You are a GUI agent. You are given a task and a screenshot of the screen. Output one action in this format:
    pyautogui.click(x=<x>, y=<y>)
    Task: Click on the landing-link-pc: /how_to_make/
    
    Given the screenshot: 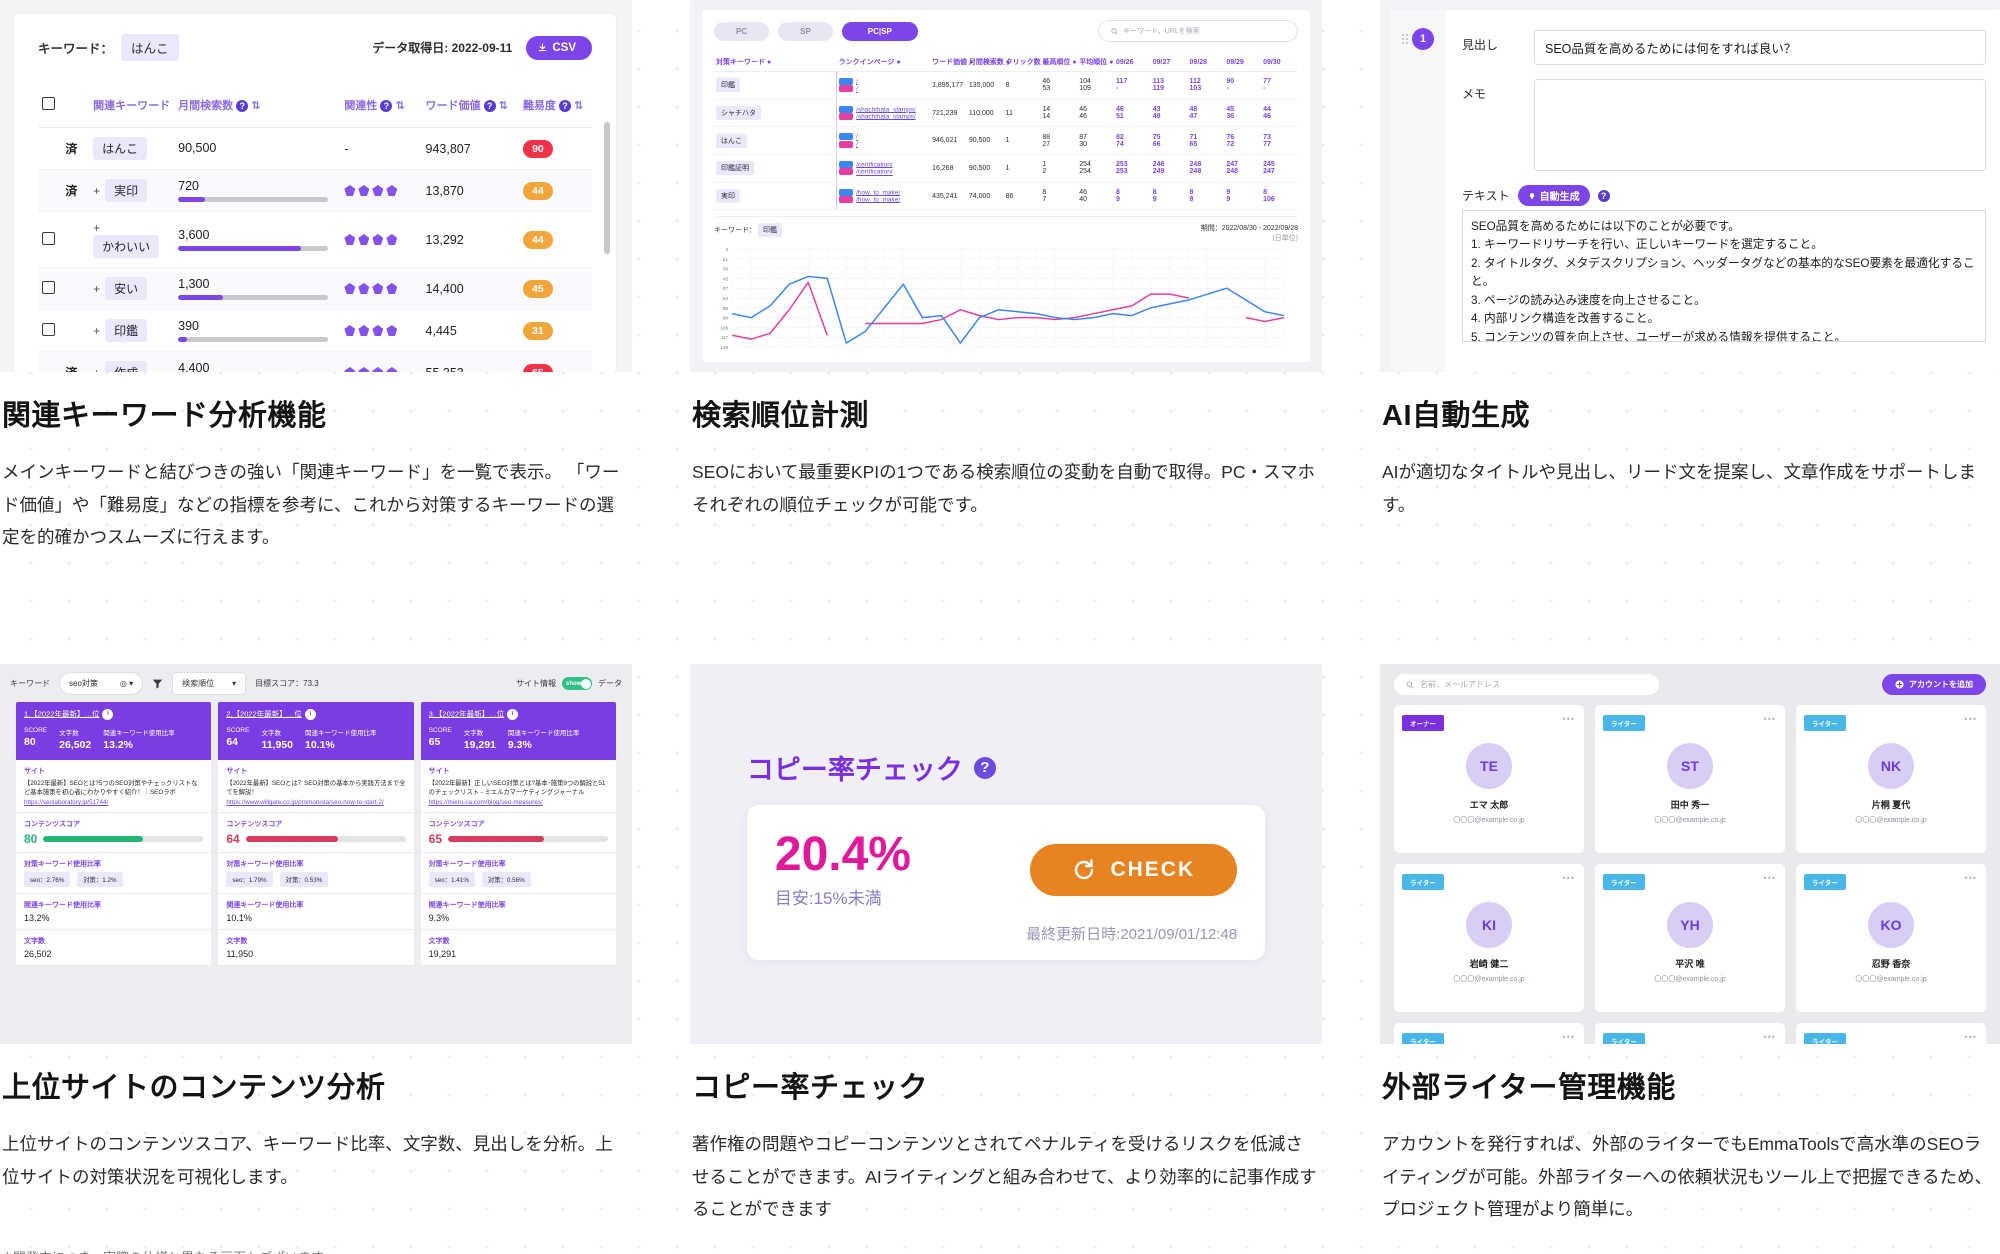 What is the action you would take?
    pyautogui.click(x=878, y=193)
    